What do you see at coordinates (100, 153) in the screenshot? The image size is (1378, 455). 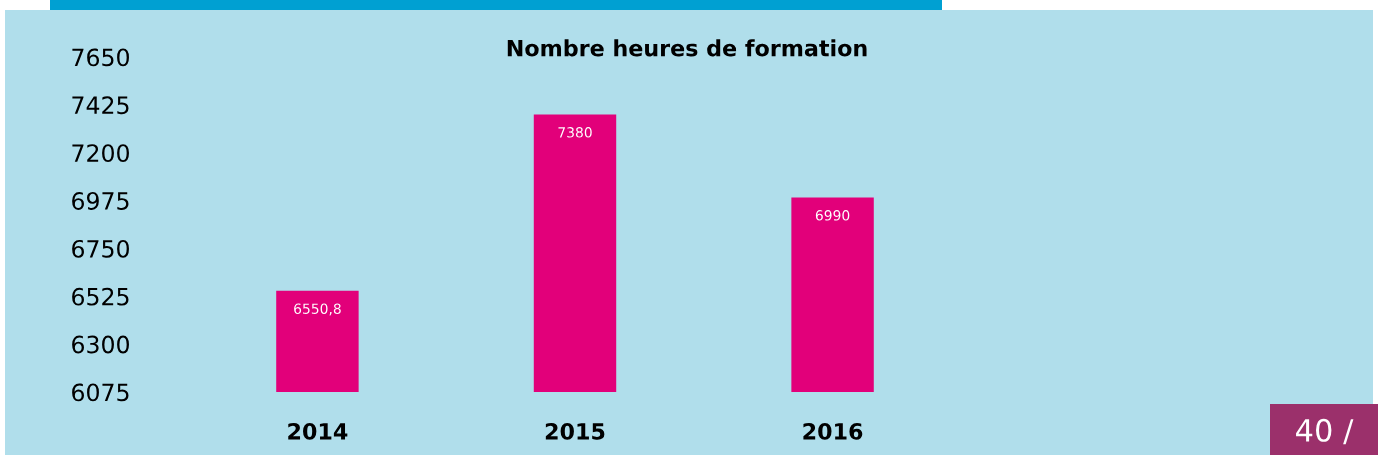 I see `y-tick-label: 7200` at bounding box center [100, 153].